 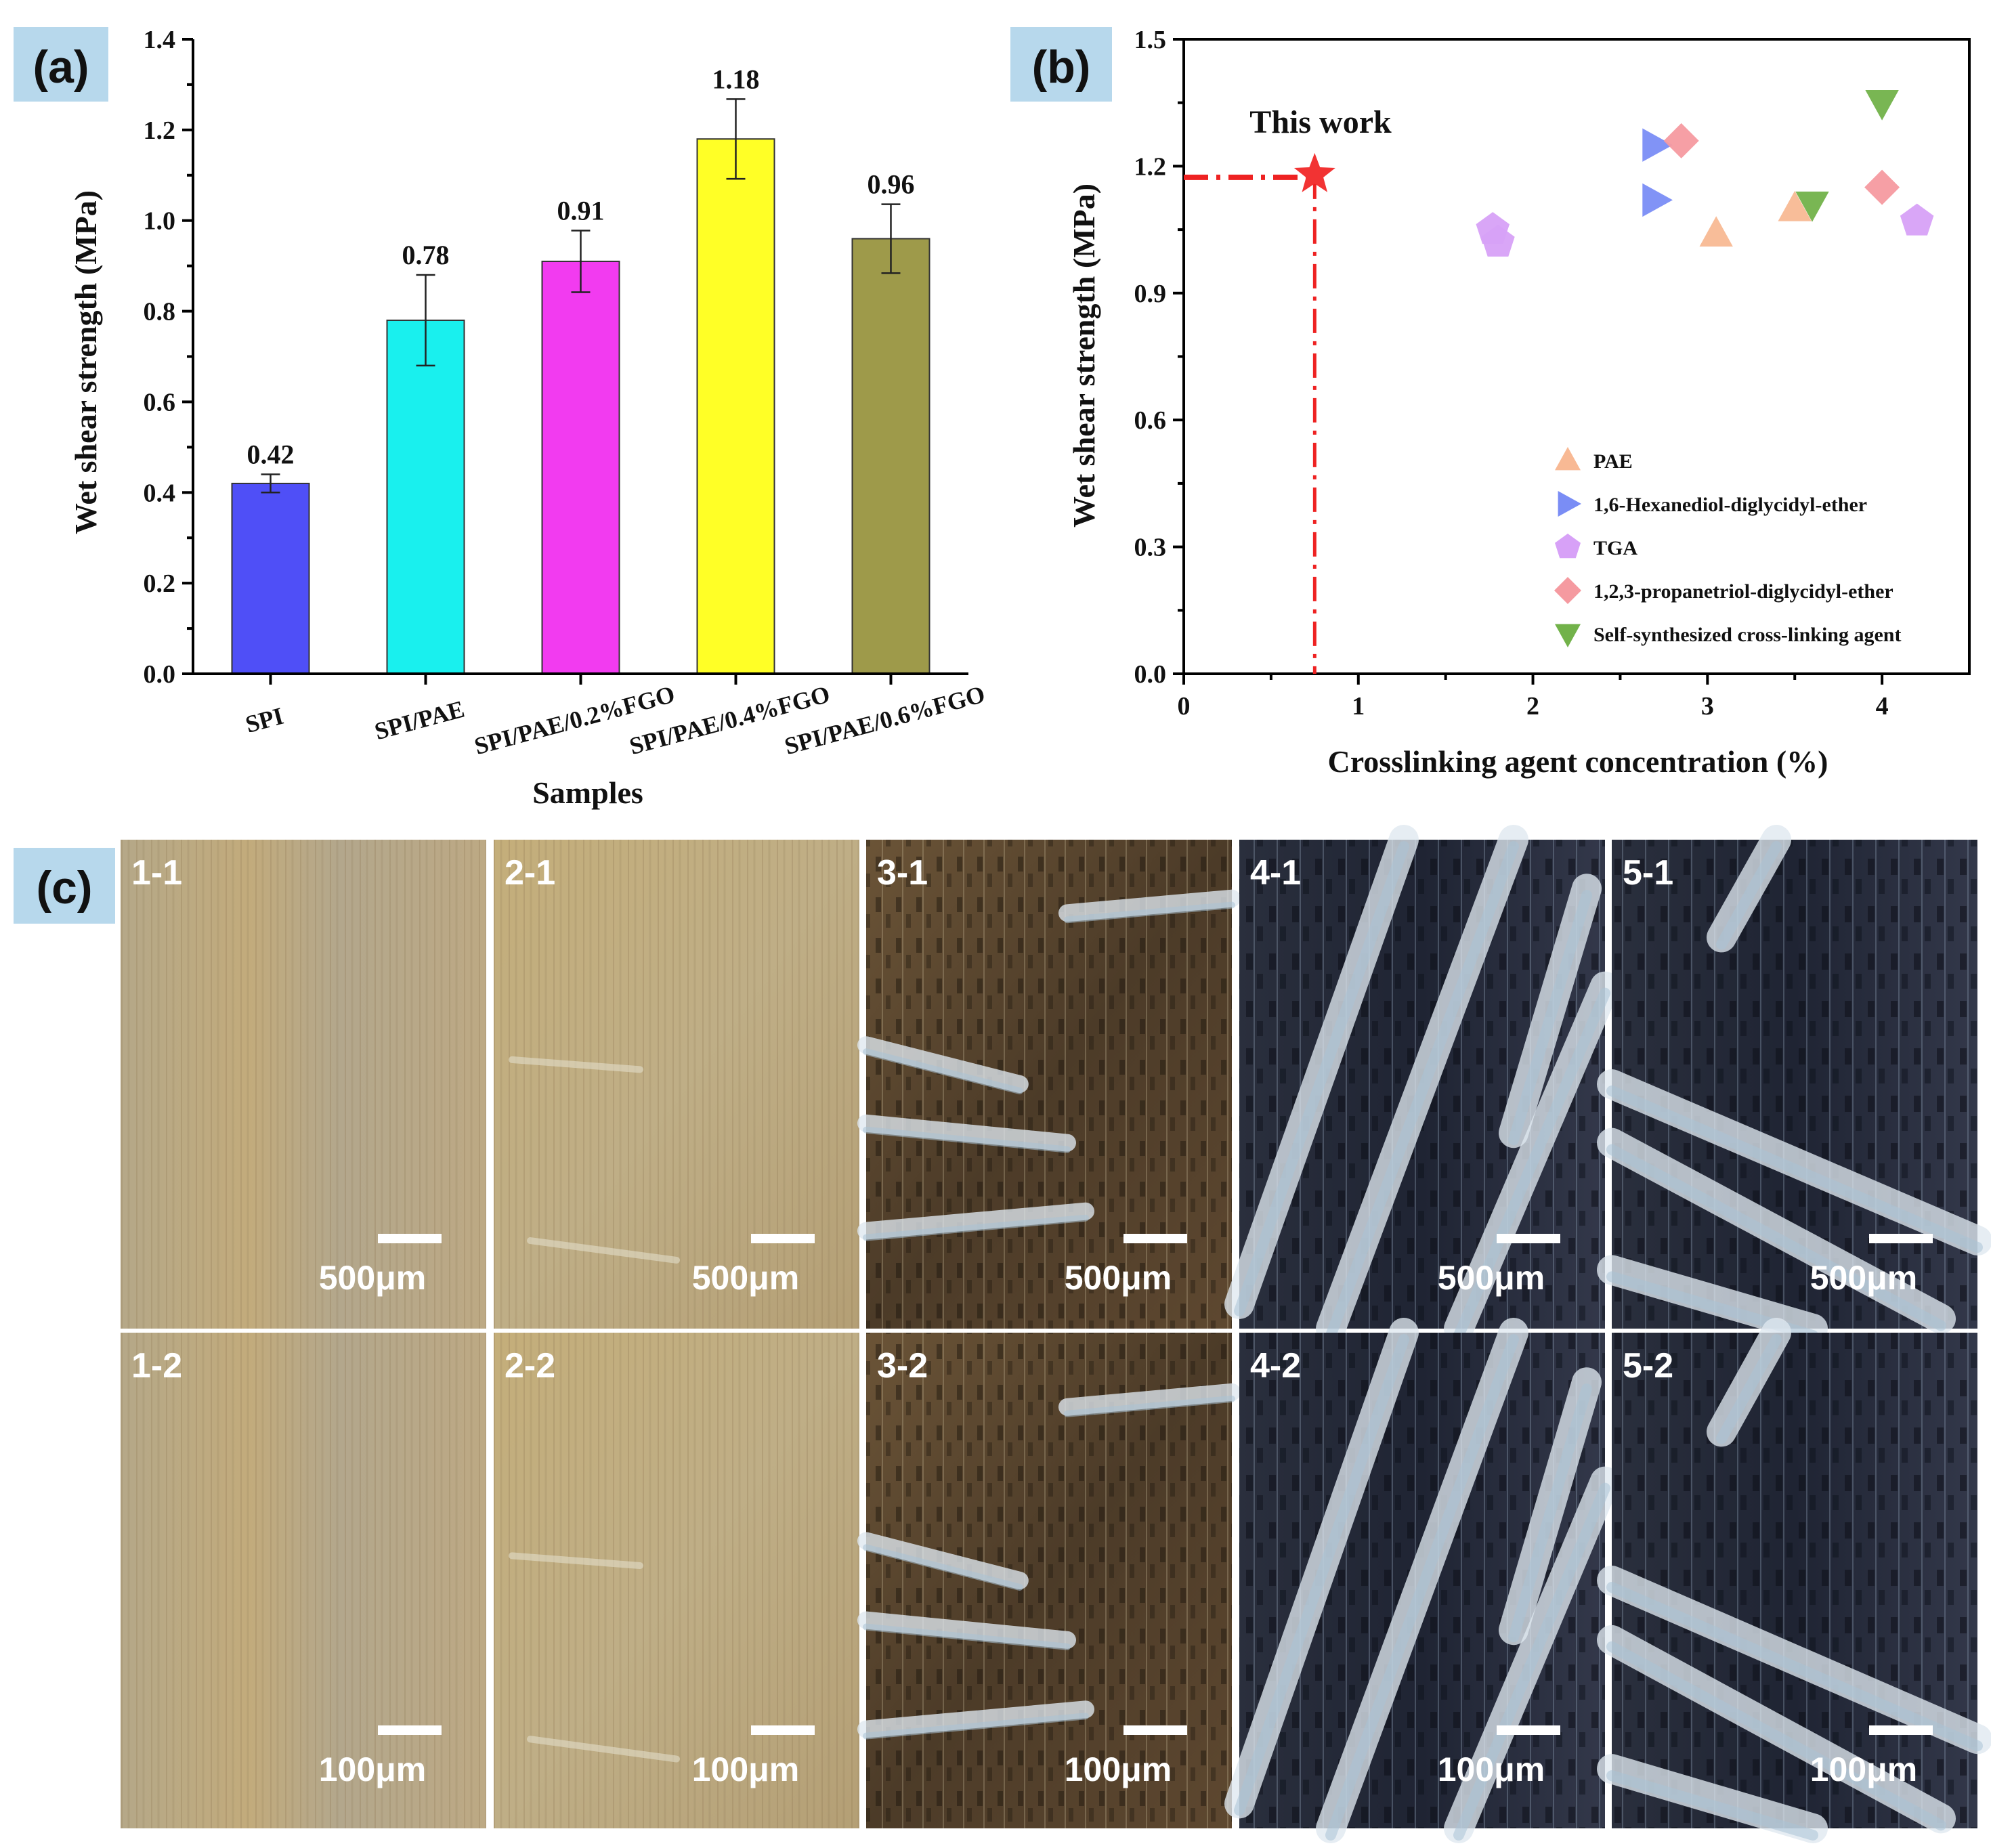 What do you see at coordinates (676, 1084) in the screenshot?
I see `micrograph-tile-2-1: 2-1 500μm` at bounding box center [676, 1084].